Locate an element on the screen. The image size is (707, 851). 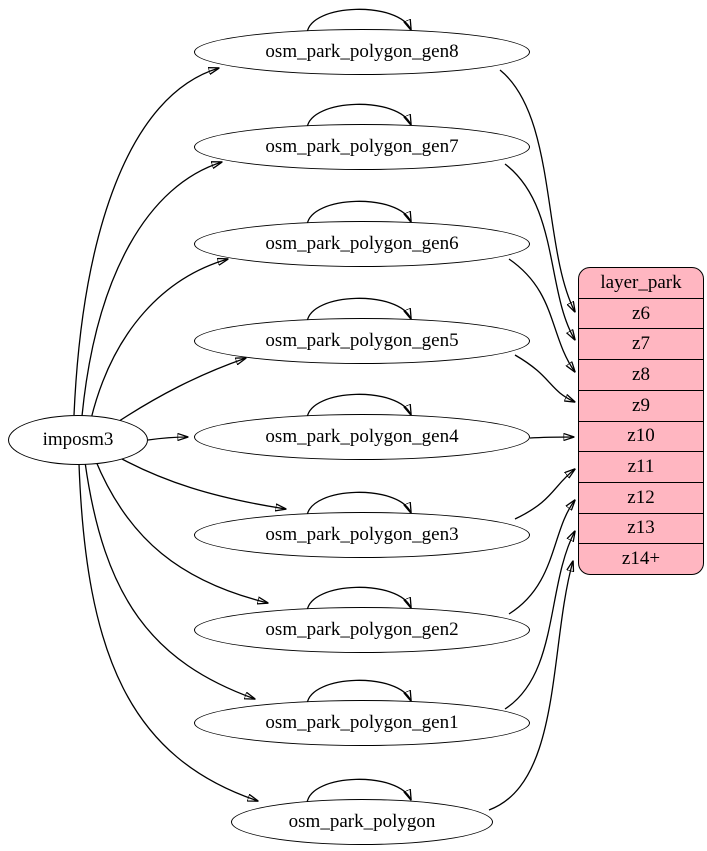
node-osm-park-polygon: osm_park_polygon is located at coordinates (362, 822).